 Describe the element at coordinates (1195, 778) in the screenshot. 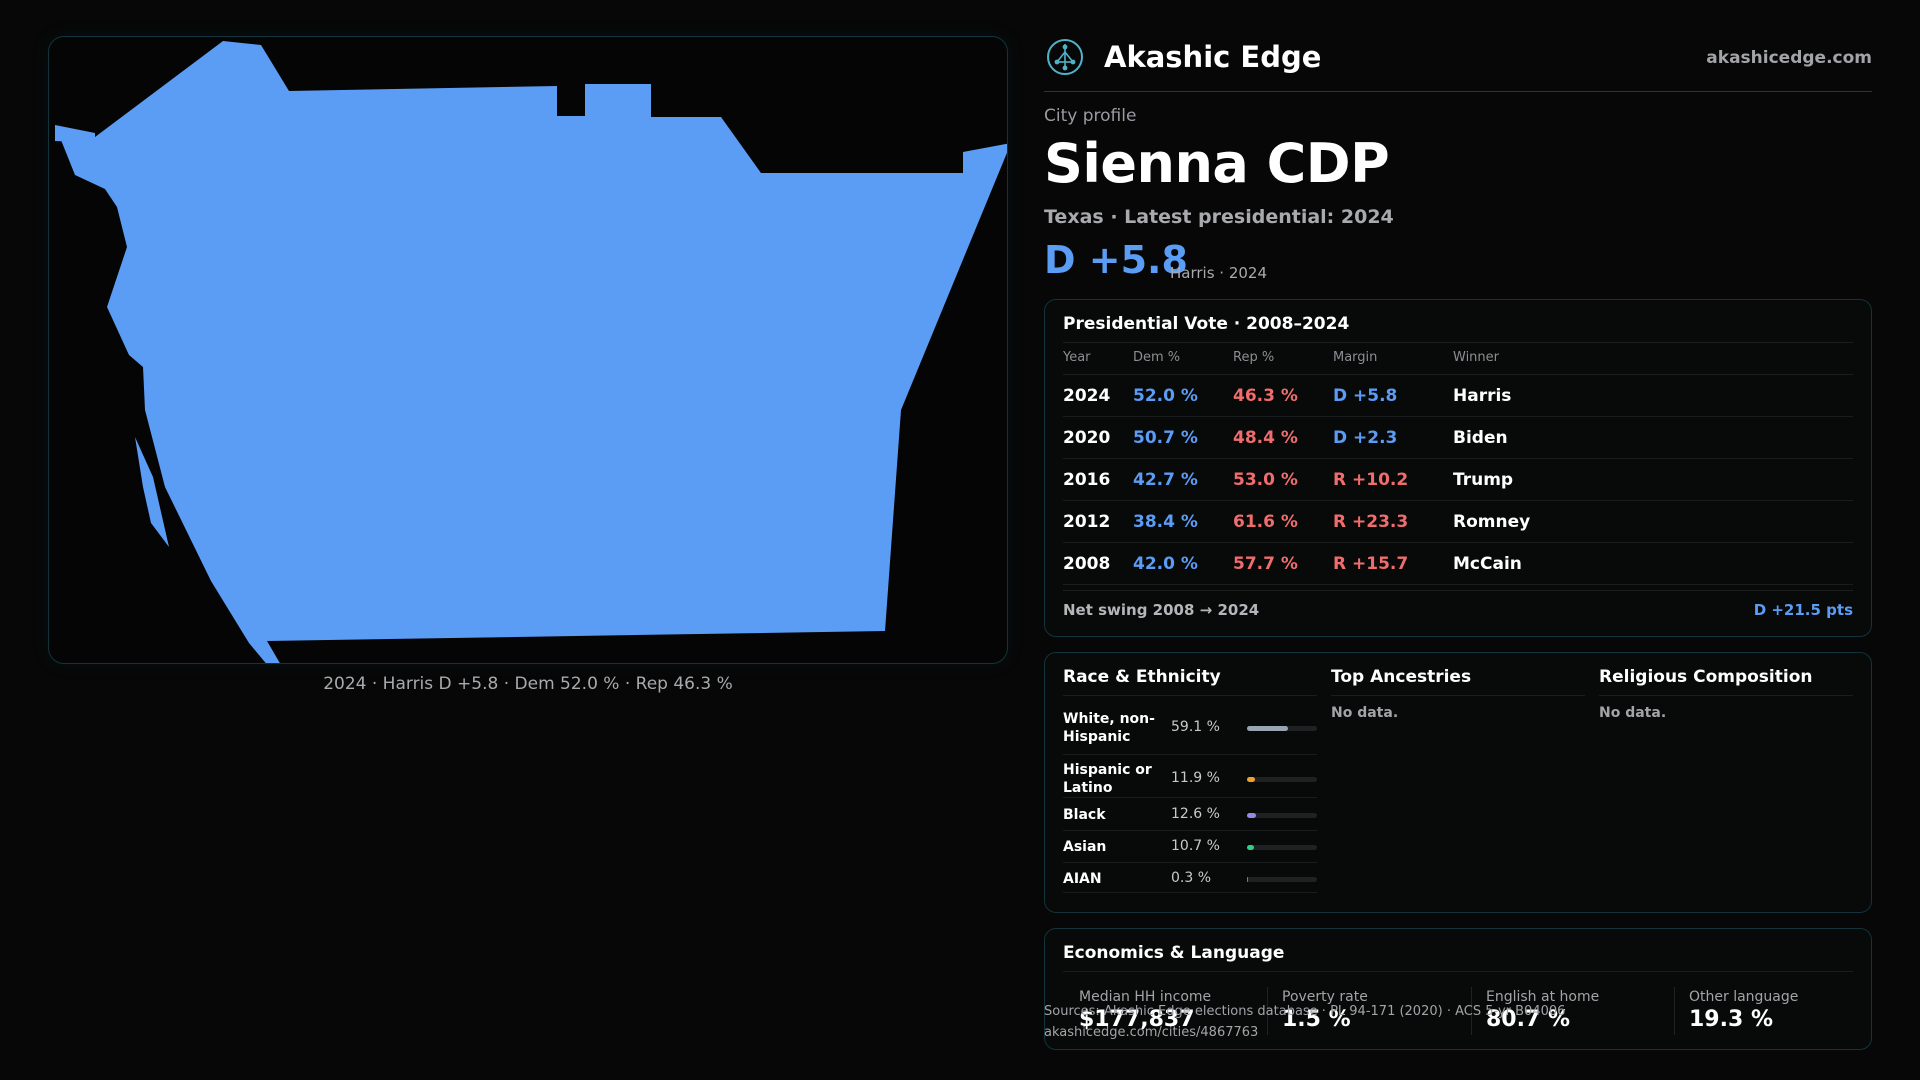

I see `race-pct: 11.9 %` at that location.